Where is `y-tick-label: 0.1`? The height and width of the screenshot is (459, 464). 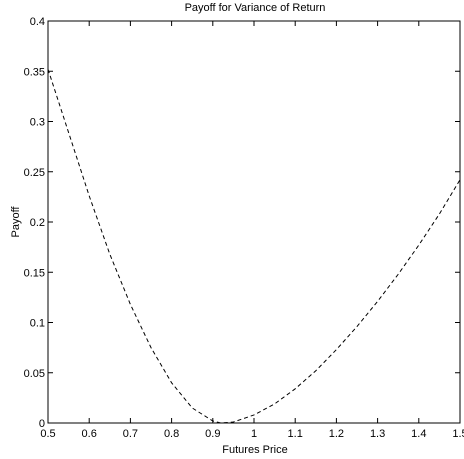 y-tick-label: 0.1 is located at coordinates (37, 324).